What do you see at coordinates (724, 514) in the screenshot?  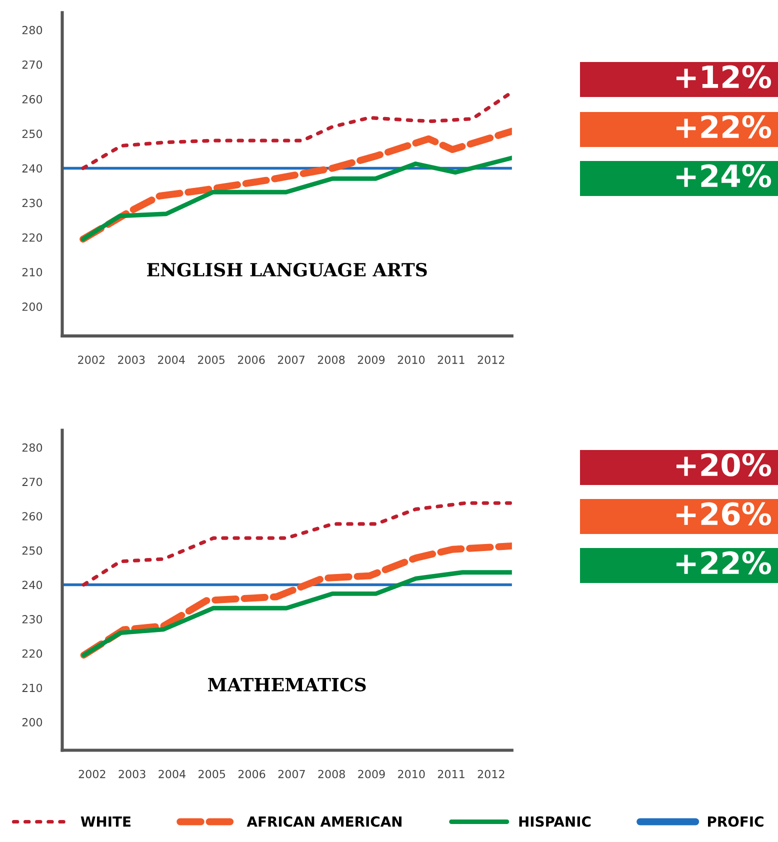 I see `text: +26%` at bounding box center [724, 514].